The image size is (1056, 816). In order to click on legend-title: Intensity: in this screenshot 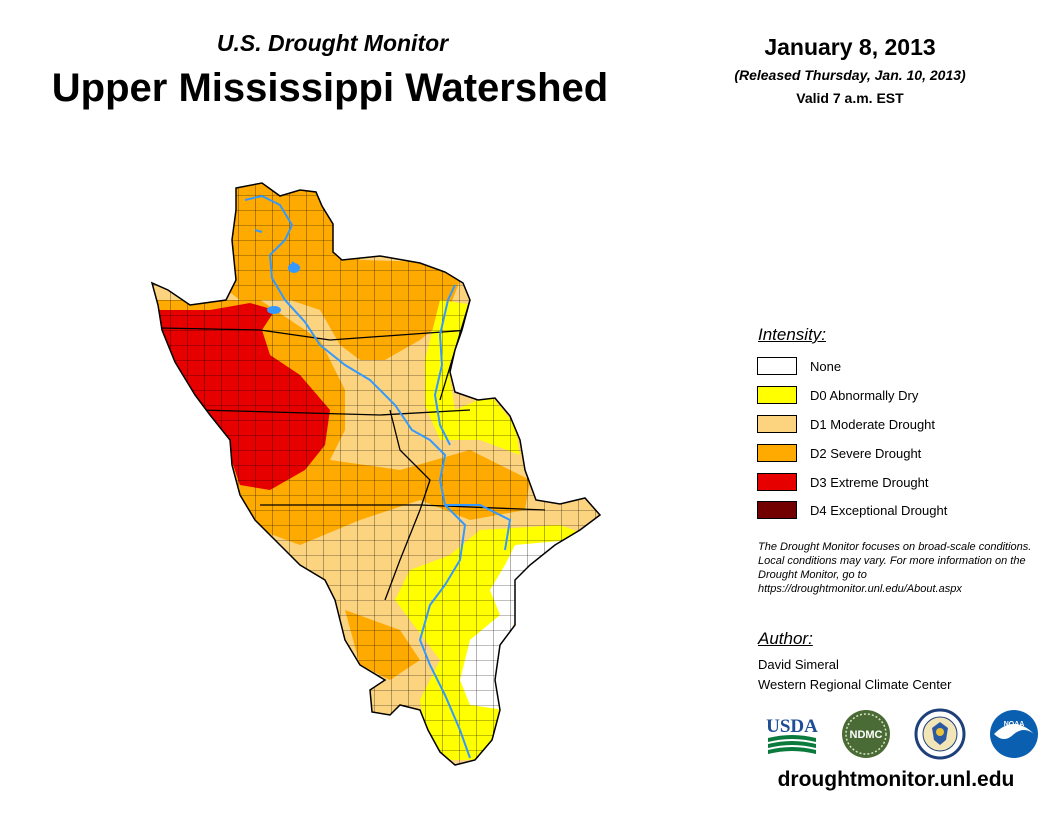, I will do `click(792, 334)`.